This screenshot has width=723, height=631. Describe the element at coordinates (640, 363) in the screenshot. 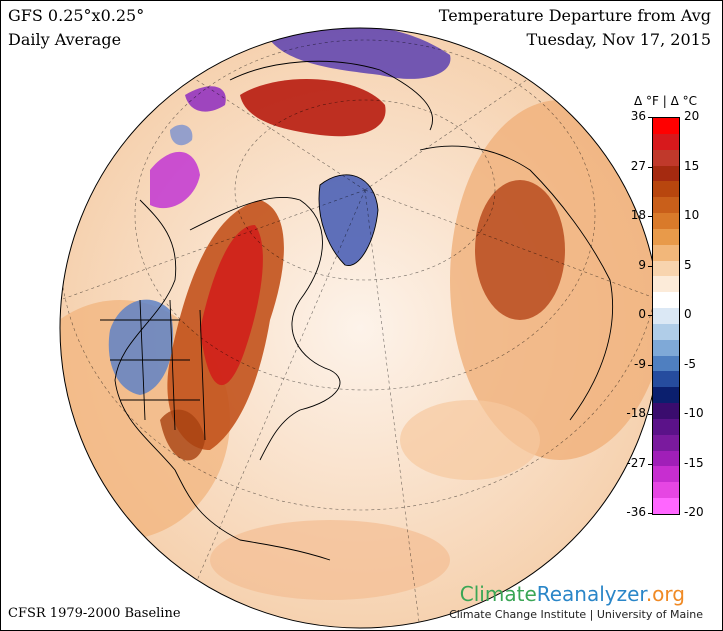

I see `tick-fahrenheit: -9` at that location.